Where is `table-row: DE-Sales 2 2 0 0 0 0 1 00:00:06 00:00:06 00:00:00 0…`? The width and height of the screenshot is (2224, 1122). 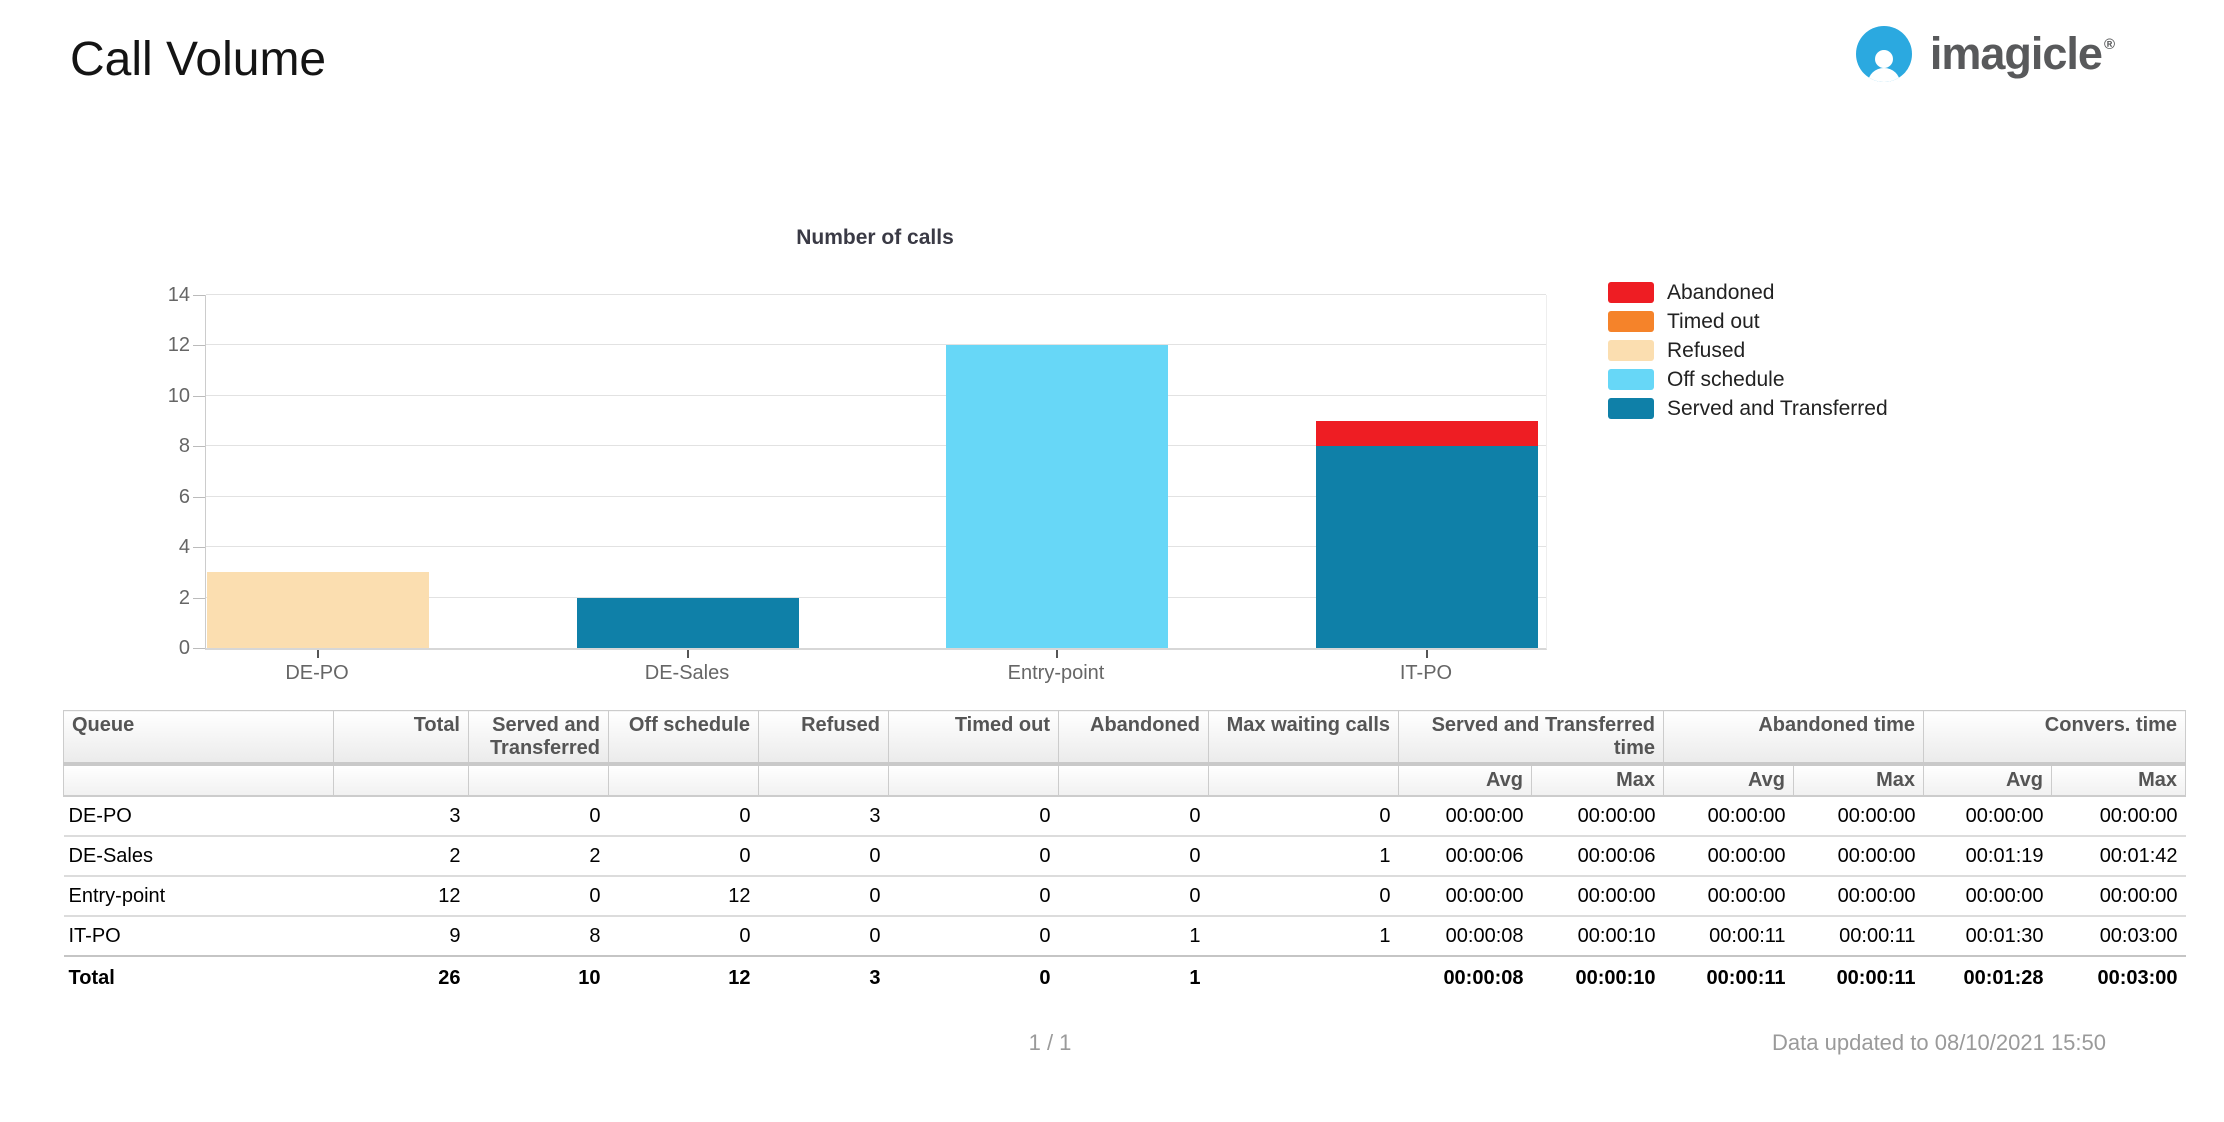
table-row: DE-Sales 2 2 0 0 0 0 1 00:00:06 00:00:06 00:00:00 0… is located at coordinates (1124, 855).